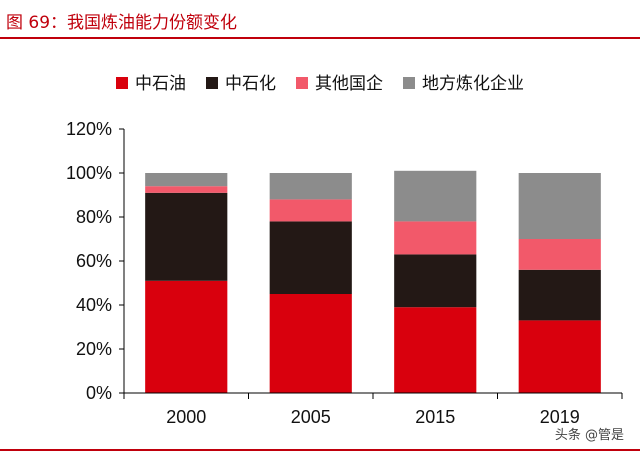  What do you see at coordinates (310, 186) in the screenshot?
I see `bar-segment-地方炼化企业-2005` at bounding box center [310, 186].